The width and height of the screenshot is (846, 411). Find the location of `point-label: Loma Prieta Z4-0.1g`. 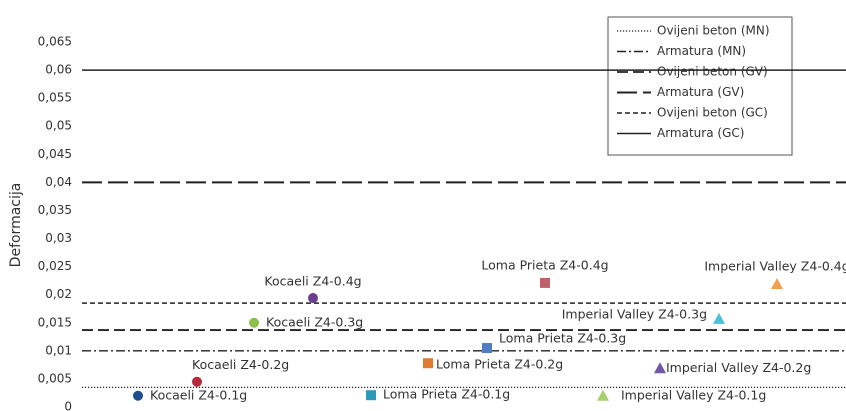

point-label: Loma Prieta Z4-0.1g is located at coordinates (446, 394).